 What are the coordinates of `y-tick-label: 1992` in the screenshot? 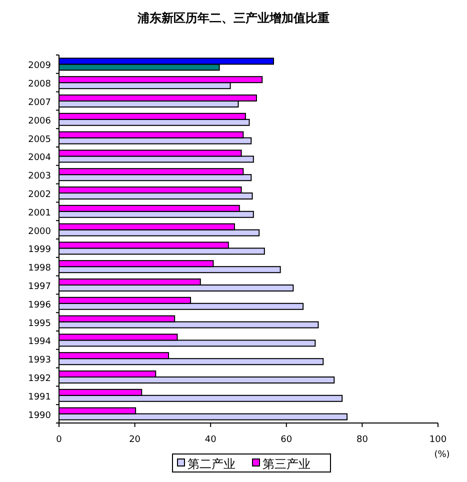 It's located at (39, 379).